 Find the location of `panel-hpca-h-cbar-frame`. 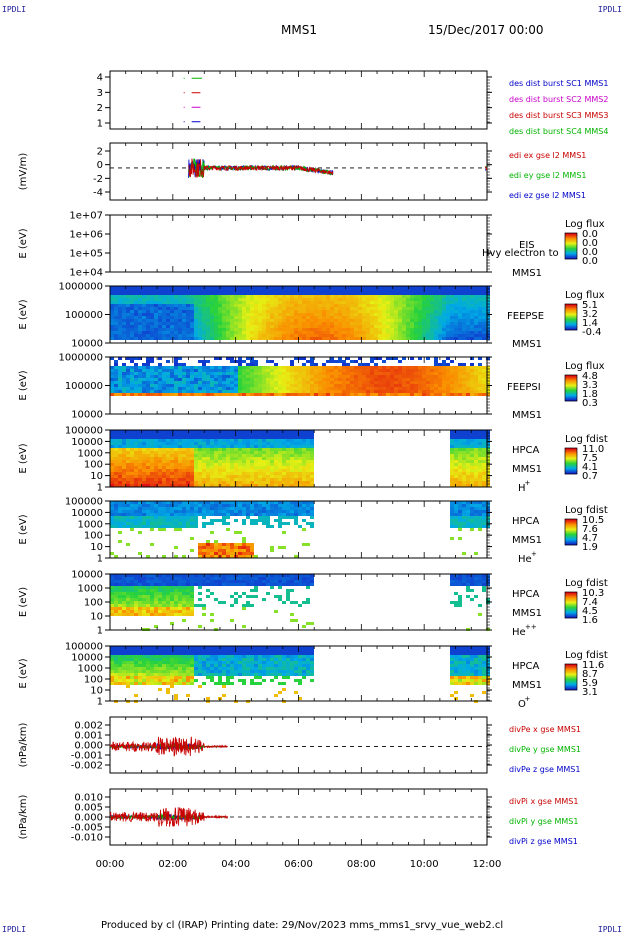

panel-hpca-h-cbar-frame is located at coordinates (571, 461).